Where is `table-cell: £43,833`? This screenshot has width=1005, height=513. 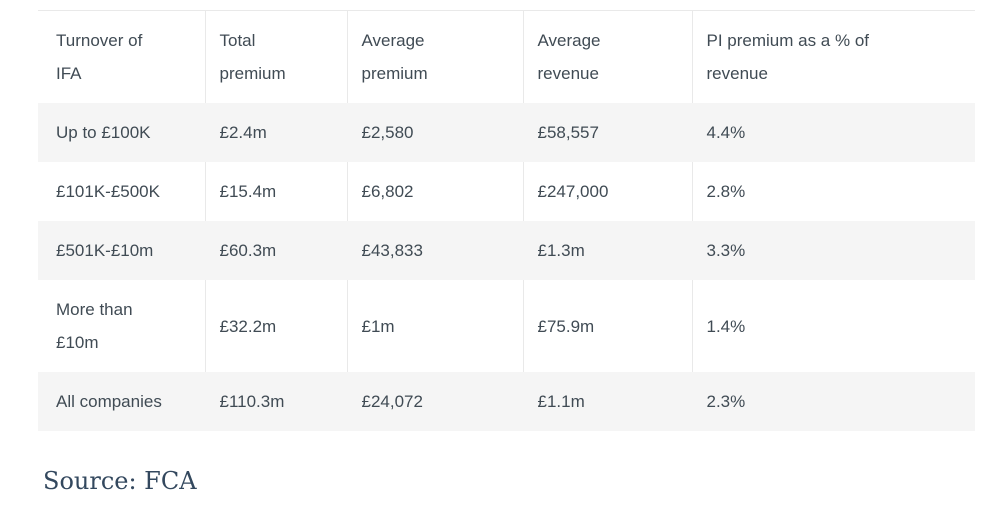 table-cell: £43,833 is located at coordinates (434, 250).